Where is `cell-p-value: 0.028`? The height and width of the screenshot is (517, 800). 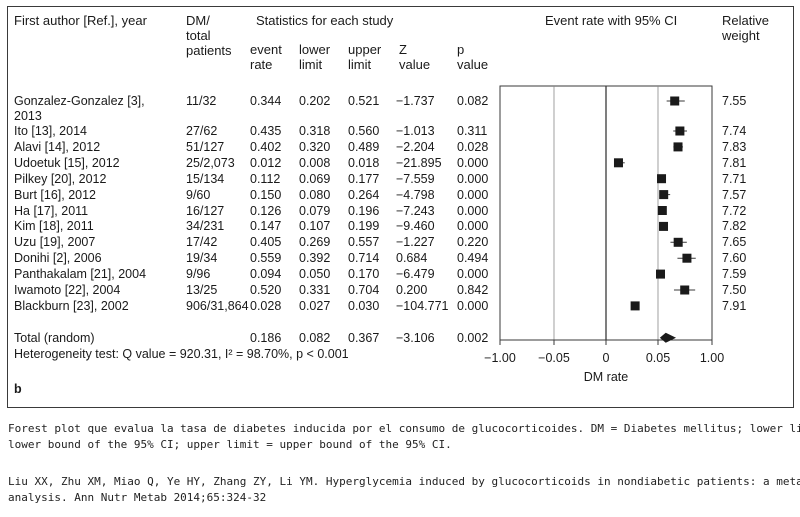 cell-p-value: 0.028 is located at coordinates (473, 146).